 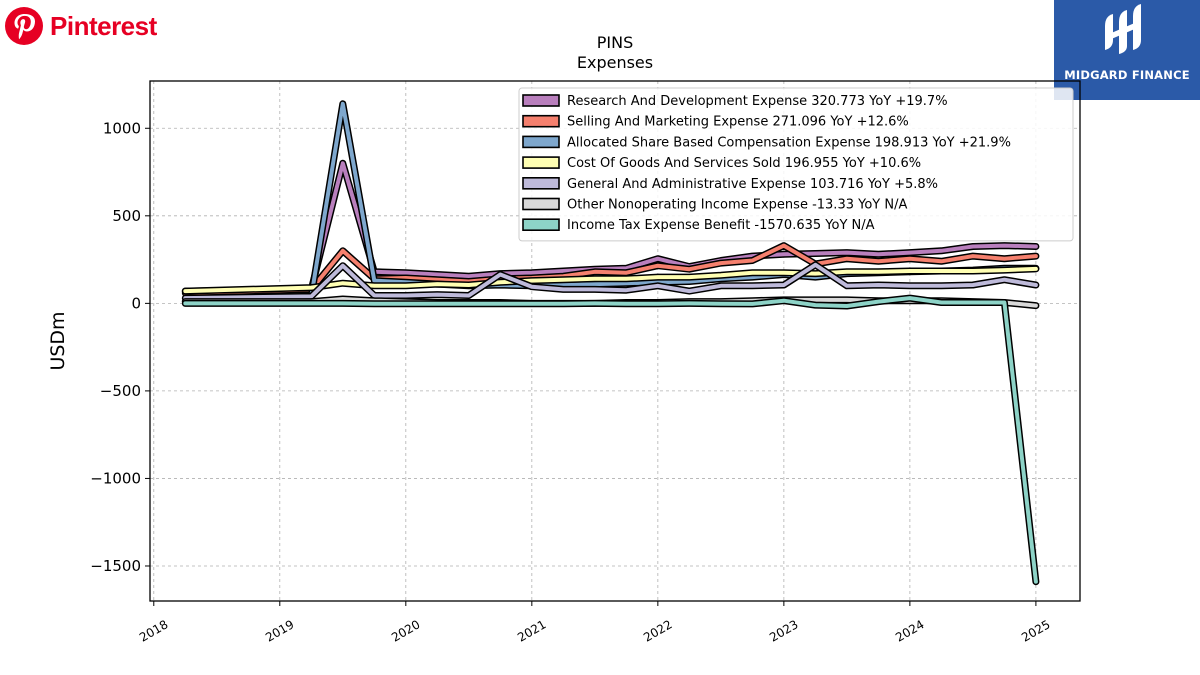 What do you see at coordinates (909, 630) in the screenshot?
I see `x-tick-label: 2024` at bounding box center [909, 630].